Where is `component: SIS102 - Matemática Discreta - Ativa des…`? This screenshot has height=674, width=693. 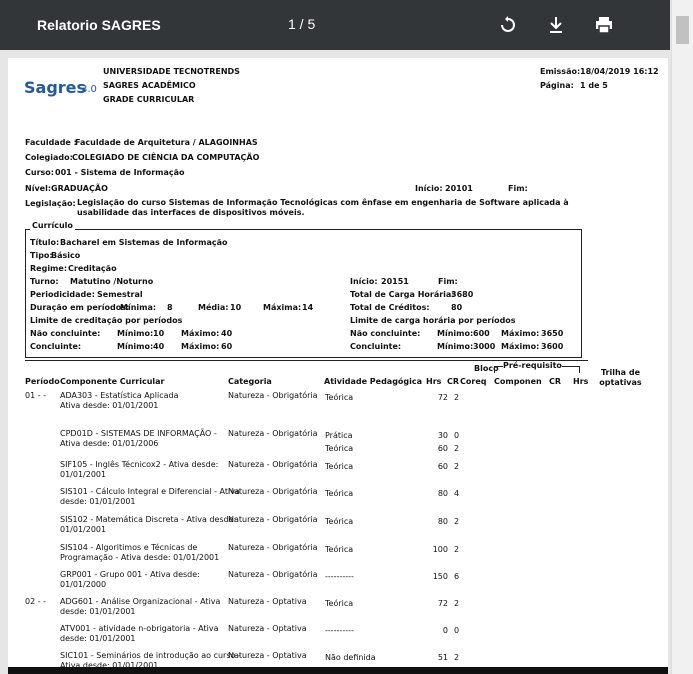 component: SIS102 - Matemática Discreta - Ativa des… is located at coordinates (148, 519).